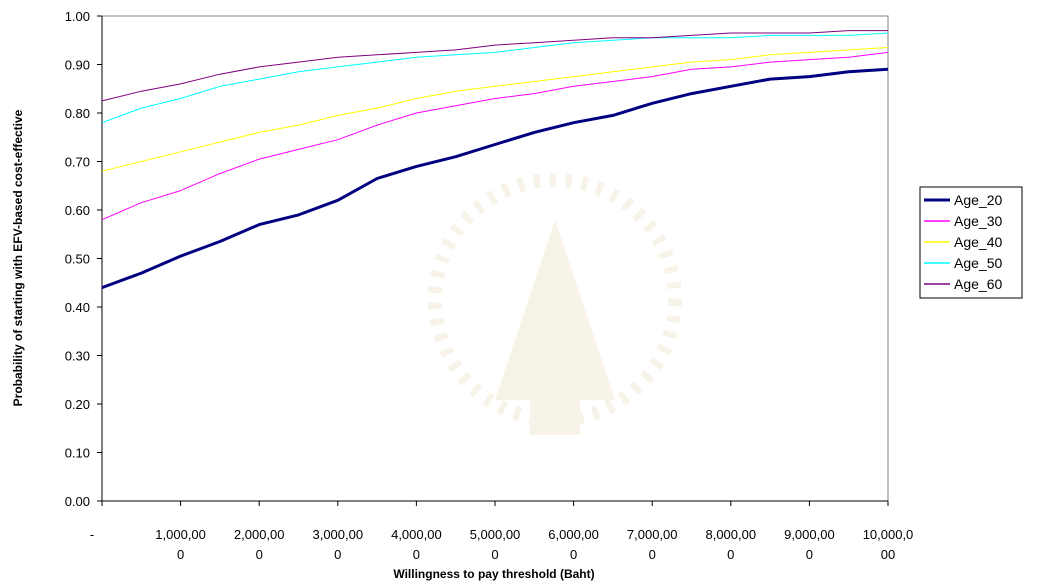 The image size is (1053, 585). What do you see at coordinates (730, 544) in the screenshot?
I see `x-tick-label: 8,000,00 0` at bounding box center [730, 544].